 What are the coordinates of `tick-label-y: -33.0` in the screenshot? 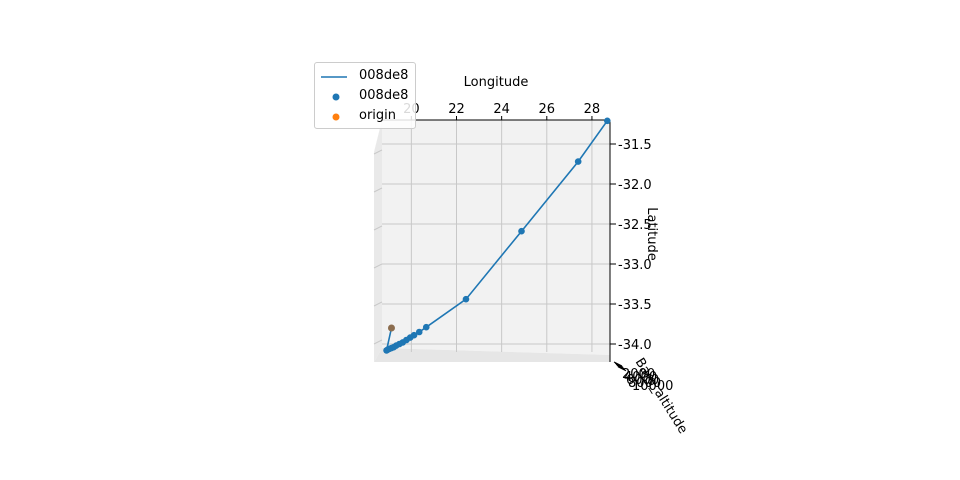 It's located at (635, 265).